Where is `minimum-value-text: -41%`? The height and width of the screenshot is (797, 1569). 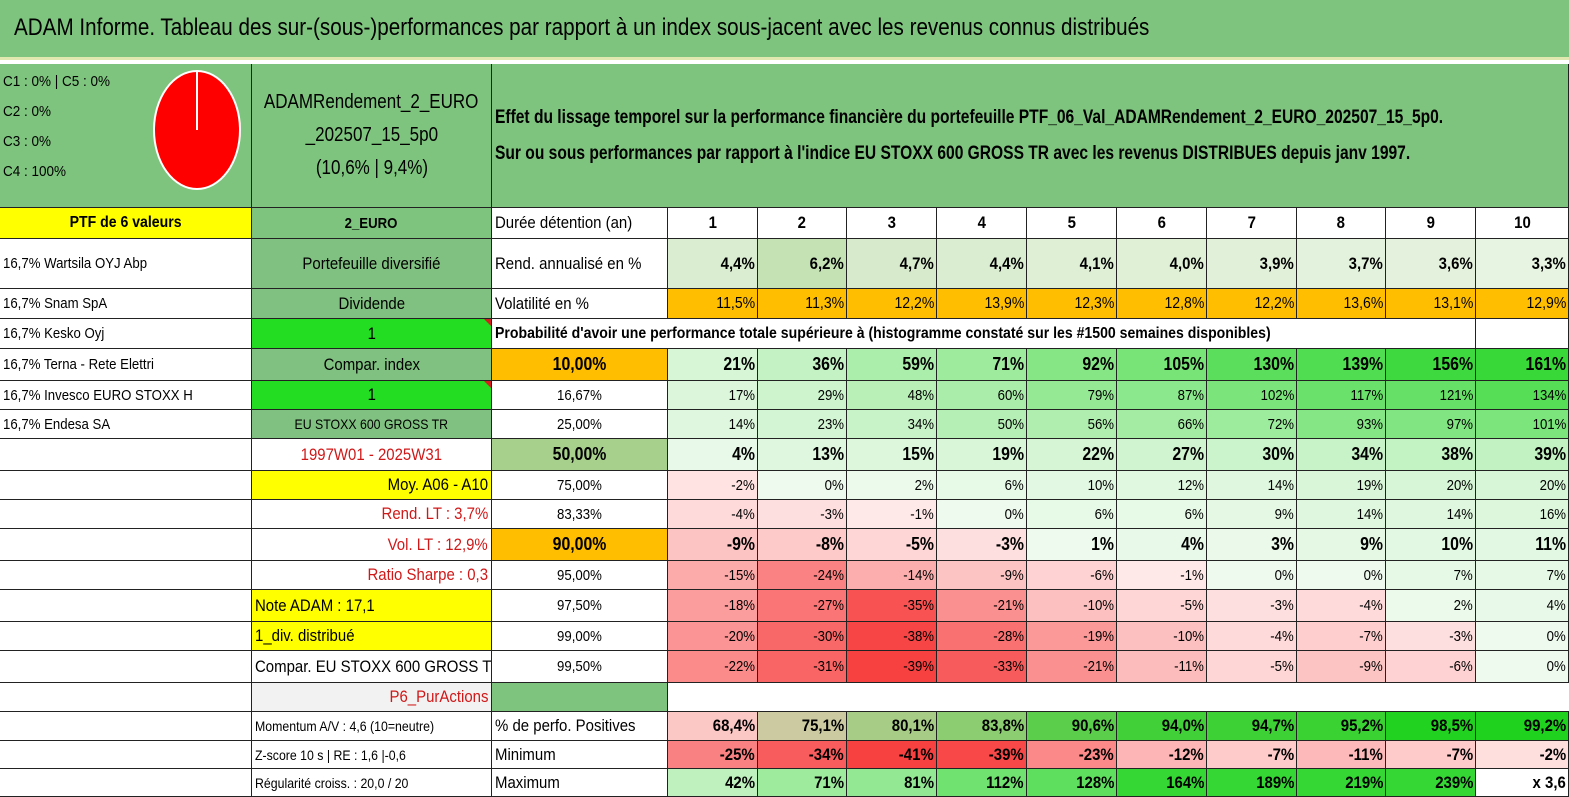
minimum-value-text: -41% is located at coordinates (916, 754).